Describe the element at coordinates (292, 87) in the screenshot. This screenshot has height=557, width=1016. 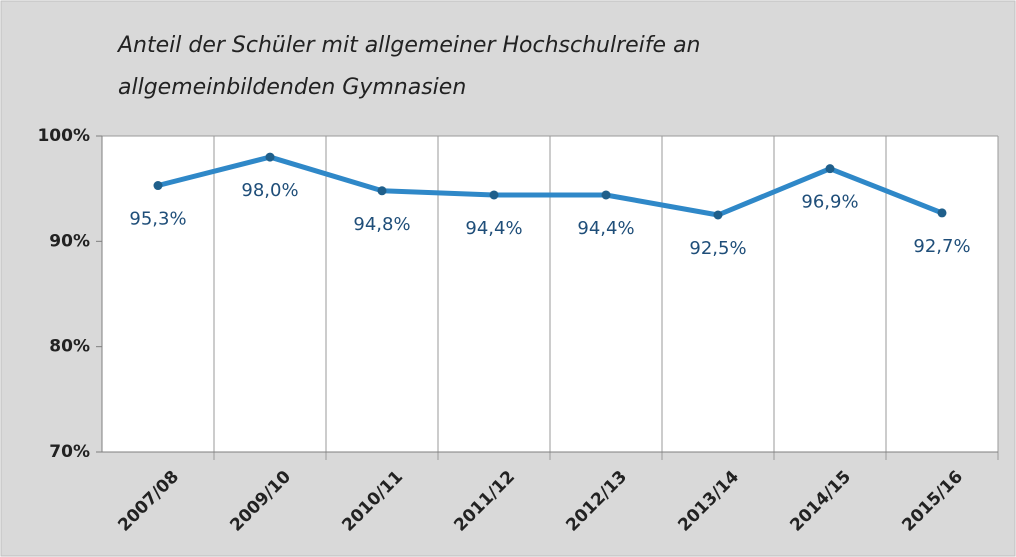
I see `chart-title: allgemeinbildenden Gymnasien` at that location.